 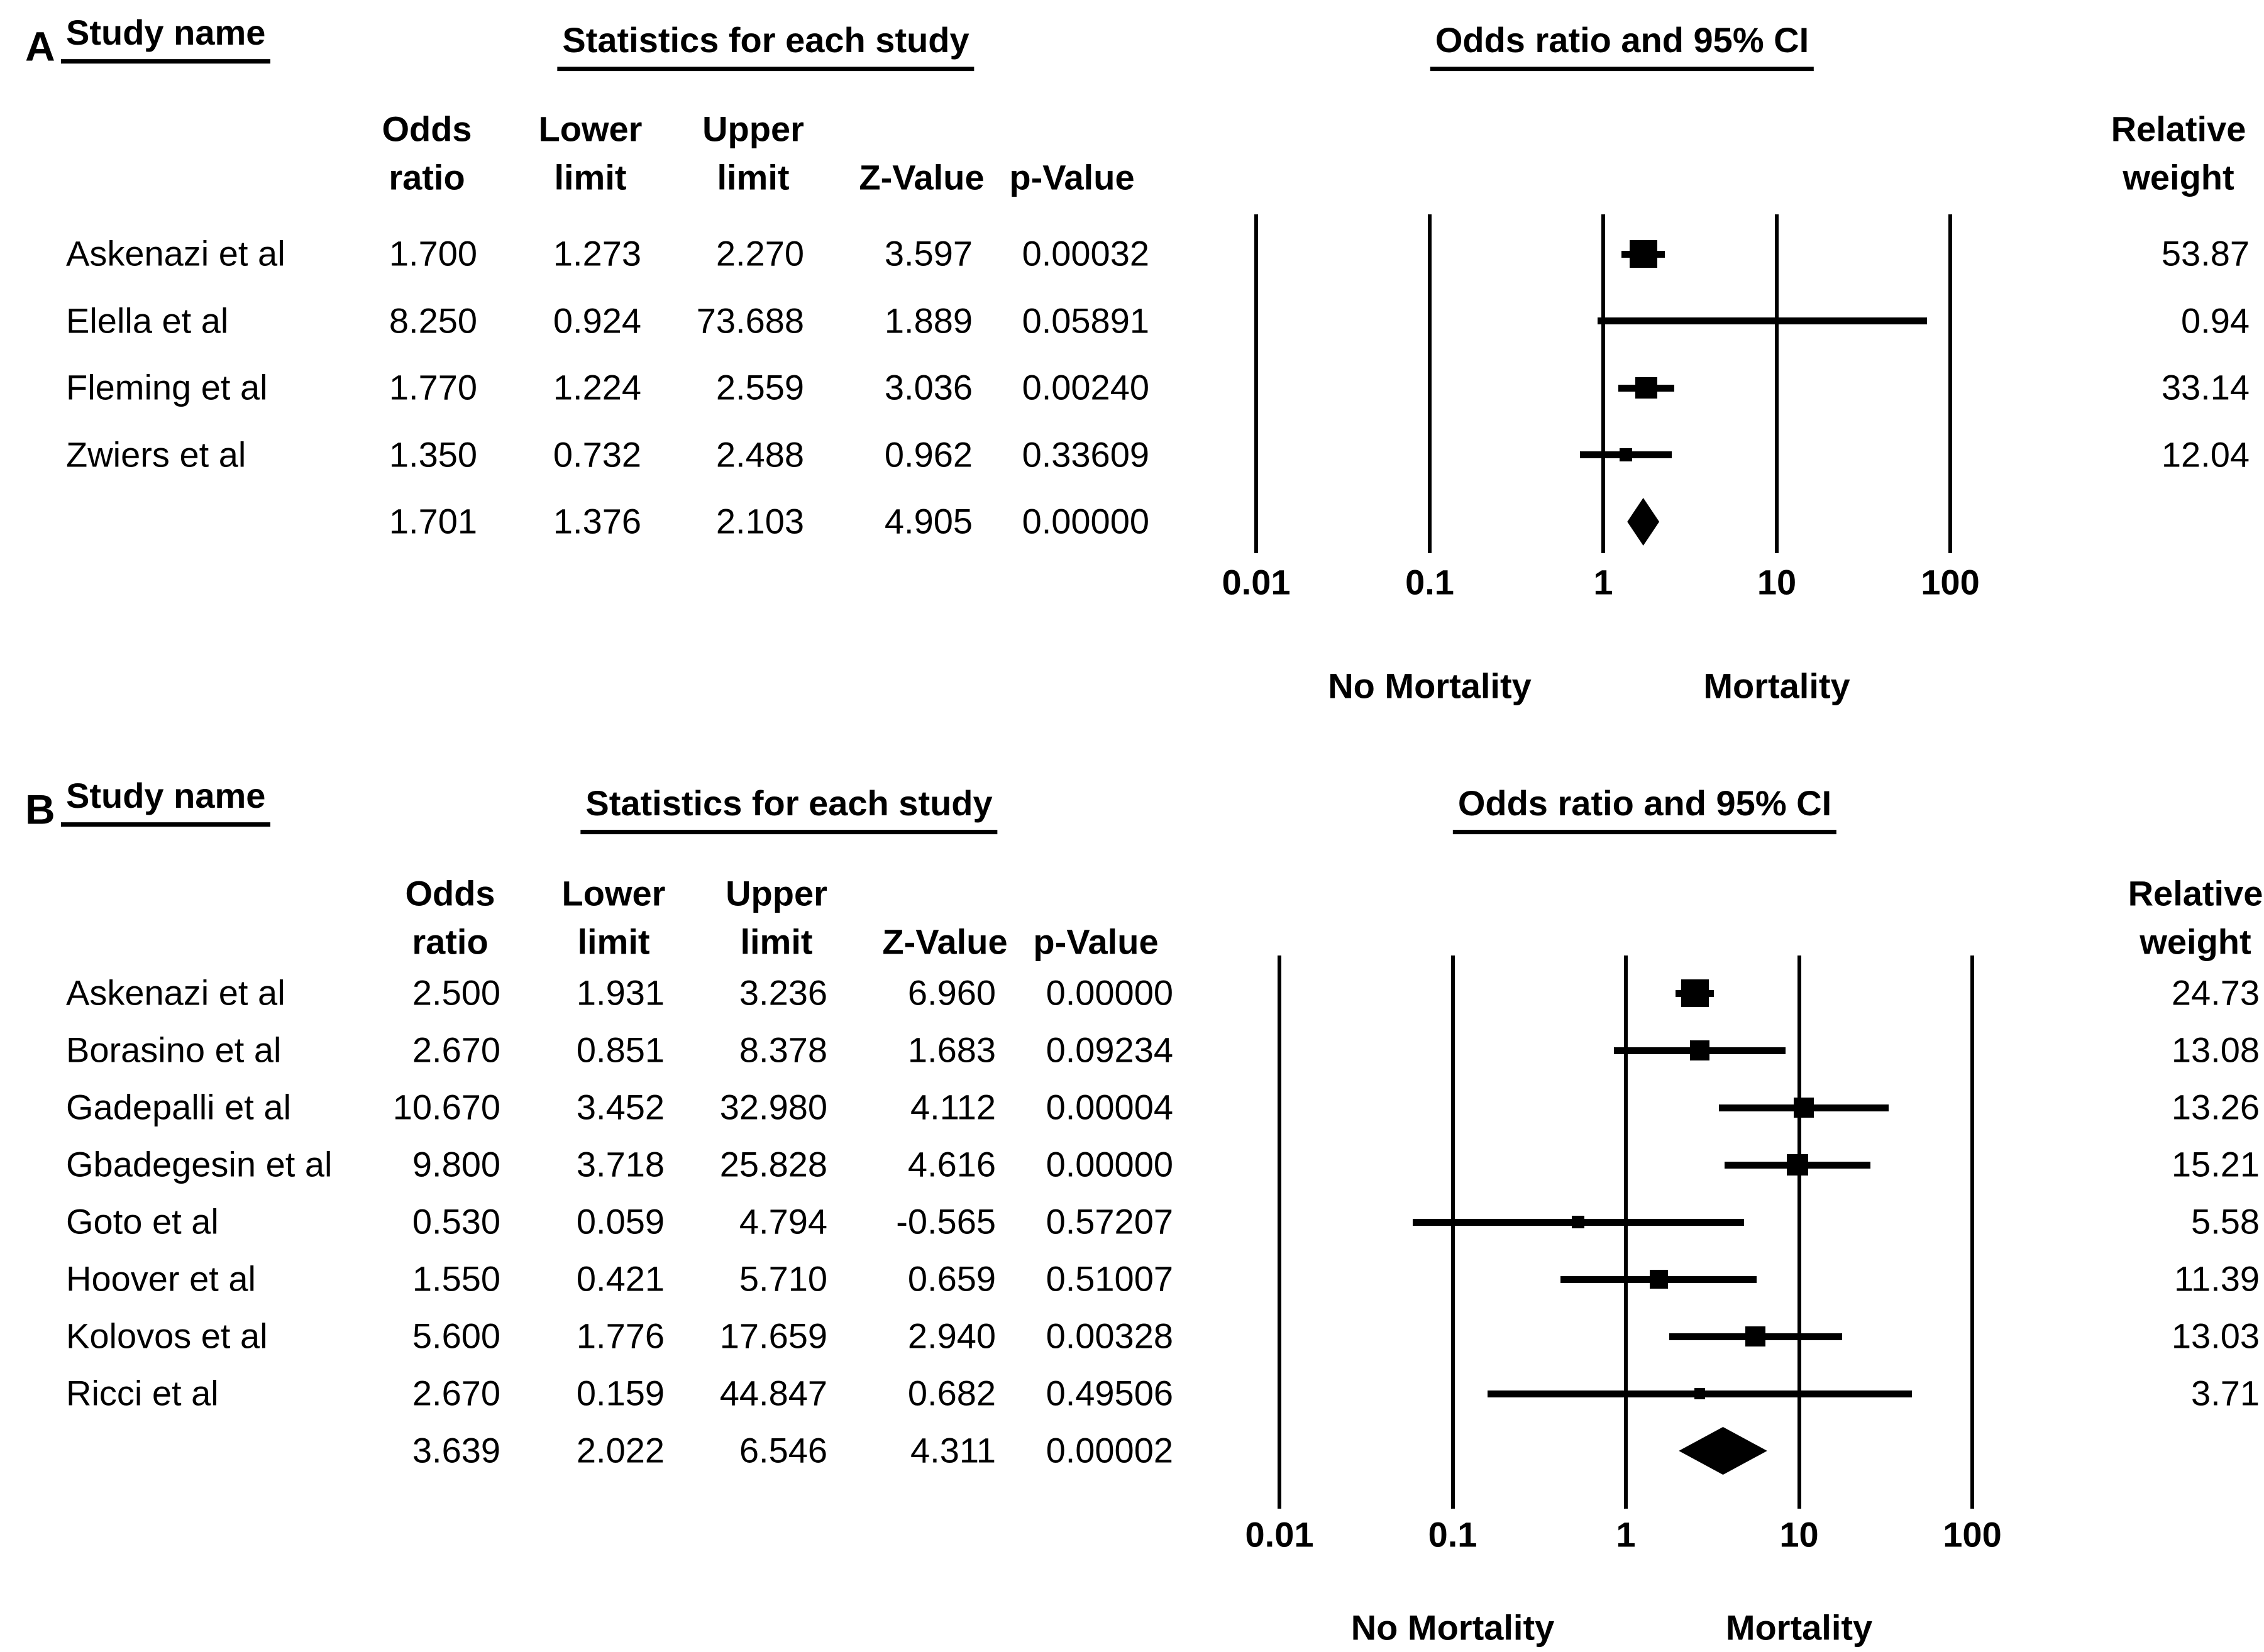 What do you see at coordinates (759, 454) in the screenshot?
I see `upper-limit-value: 2.488` at bounding box center [759, 454].